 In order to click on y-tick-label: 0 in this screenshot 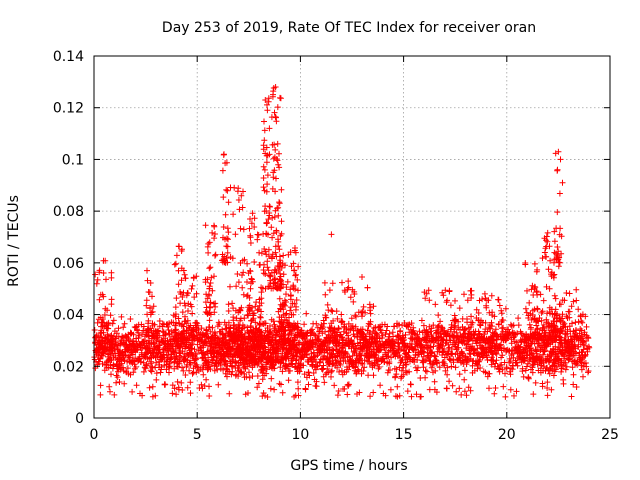, I will do `click(79, 419)`.